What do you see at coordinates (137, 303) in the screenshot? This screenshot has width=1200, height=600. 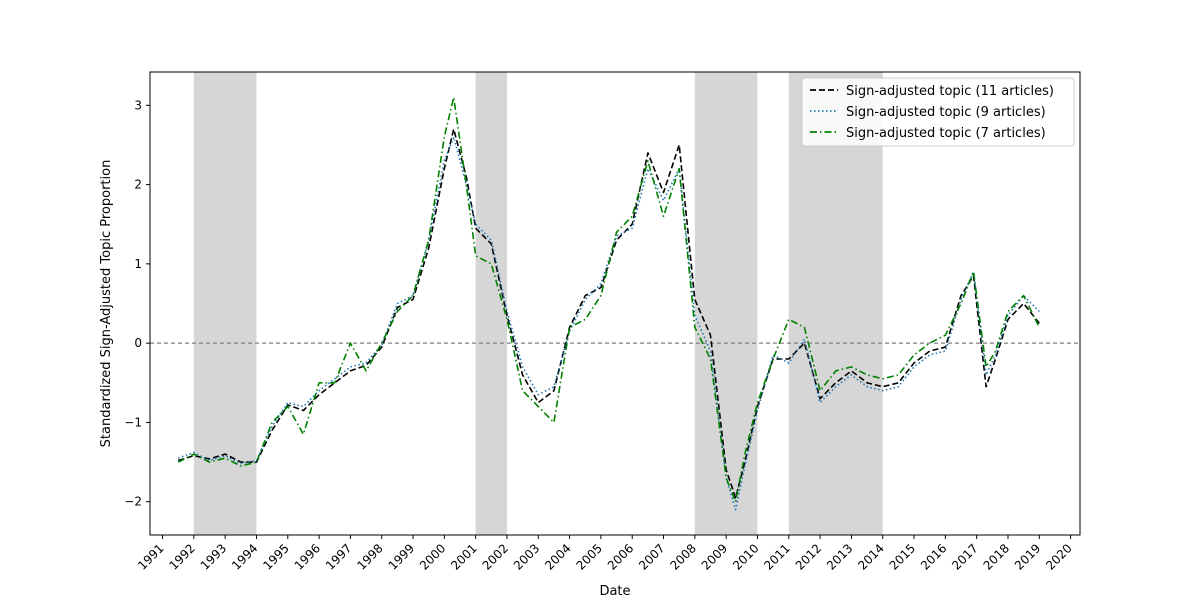 I see `y-axis: −2 −1 0 1 2 3` at bounding box center [137, 303].